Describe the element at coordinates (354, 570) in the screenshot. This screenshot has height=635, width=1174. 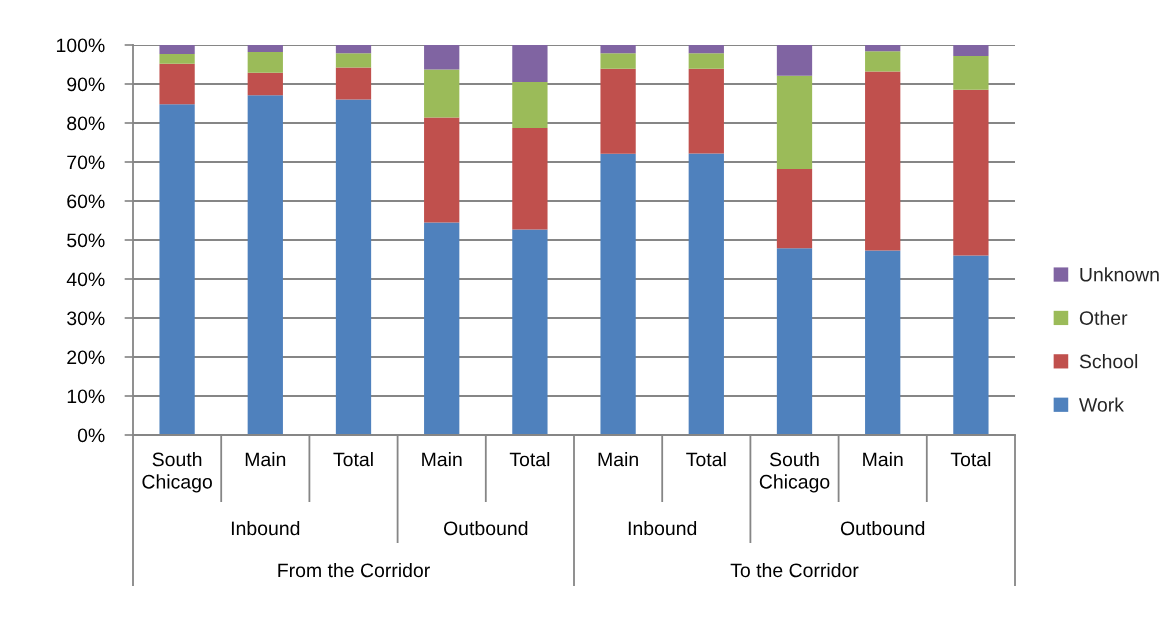
I see `text: From the Corridor` at that location.